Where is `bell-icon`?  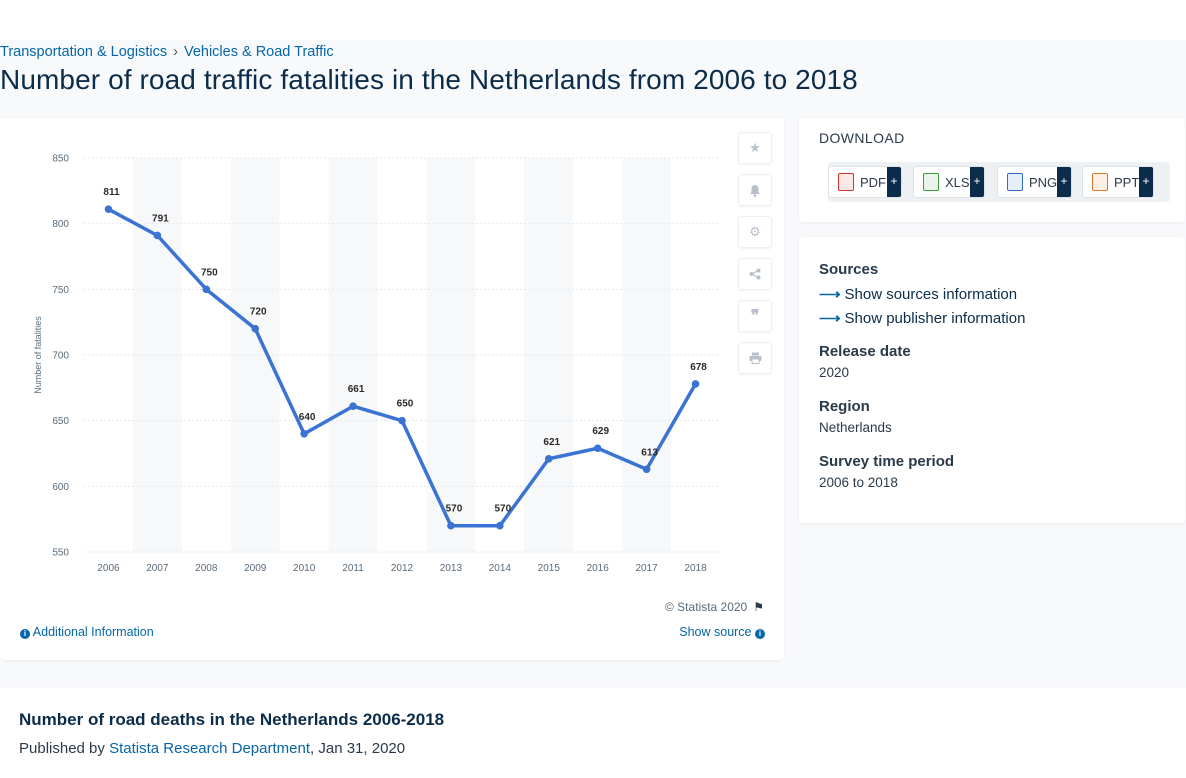 bell-icon is located at coordinates (755, 190).